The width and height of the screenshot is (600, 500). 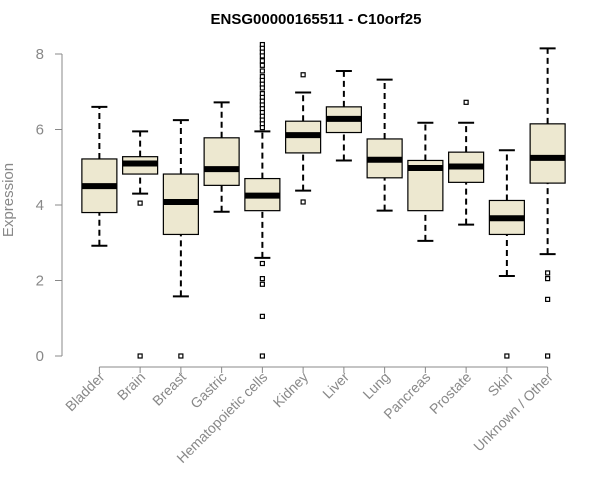 I want to click on x-tick-label: Kidney, so click(x=291, y=390).